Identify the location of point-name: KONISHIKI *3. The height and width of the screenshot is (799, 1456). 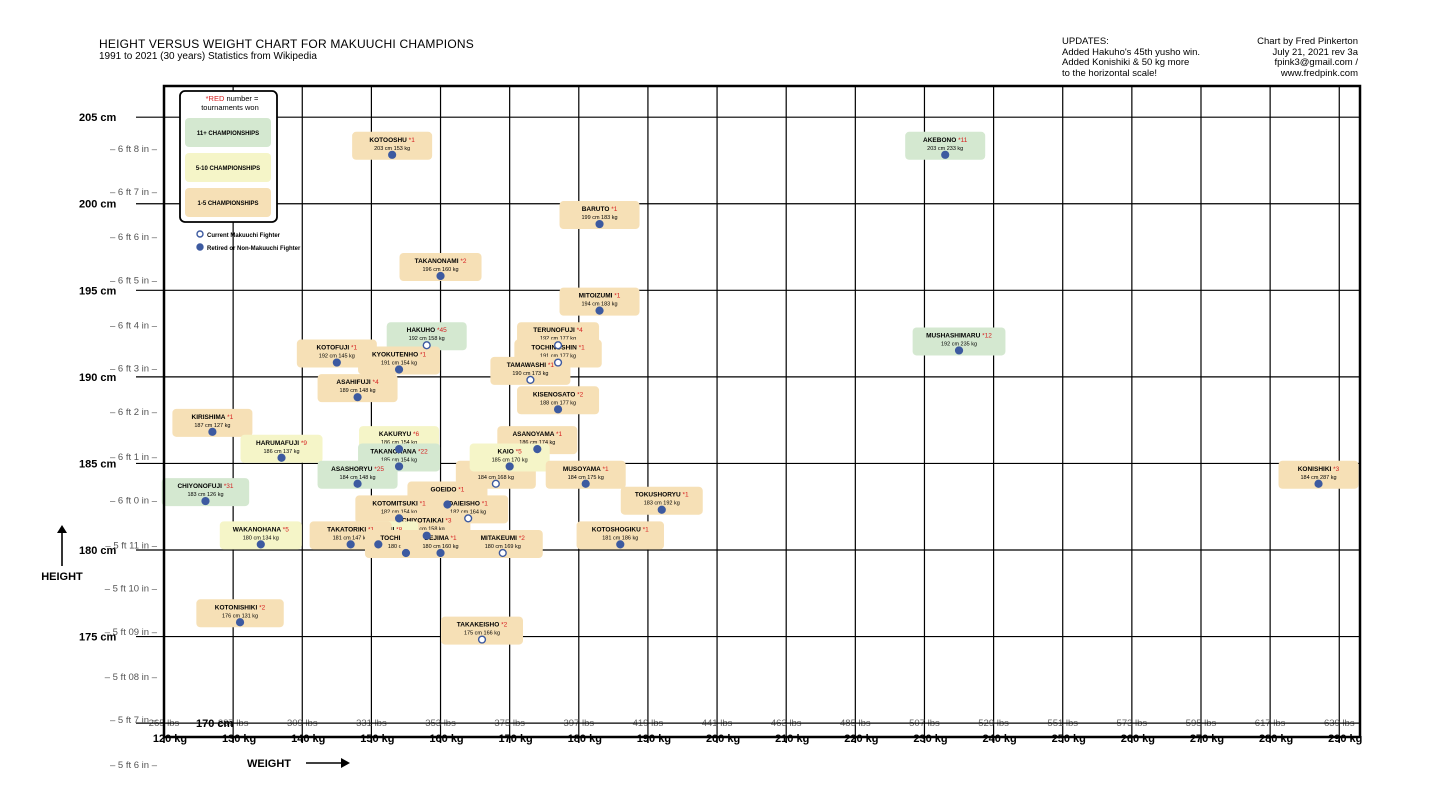
(1319, 469).